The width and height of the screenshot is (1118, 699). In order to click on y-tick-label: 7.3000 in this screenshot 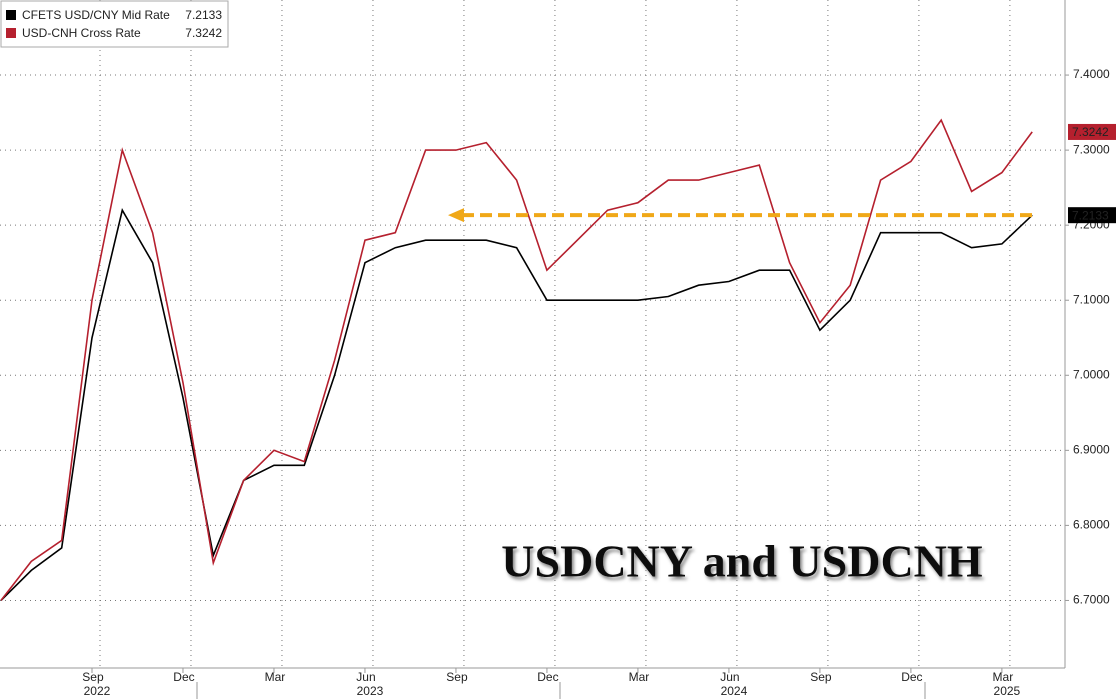, I will do `click(1091, 149)`.